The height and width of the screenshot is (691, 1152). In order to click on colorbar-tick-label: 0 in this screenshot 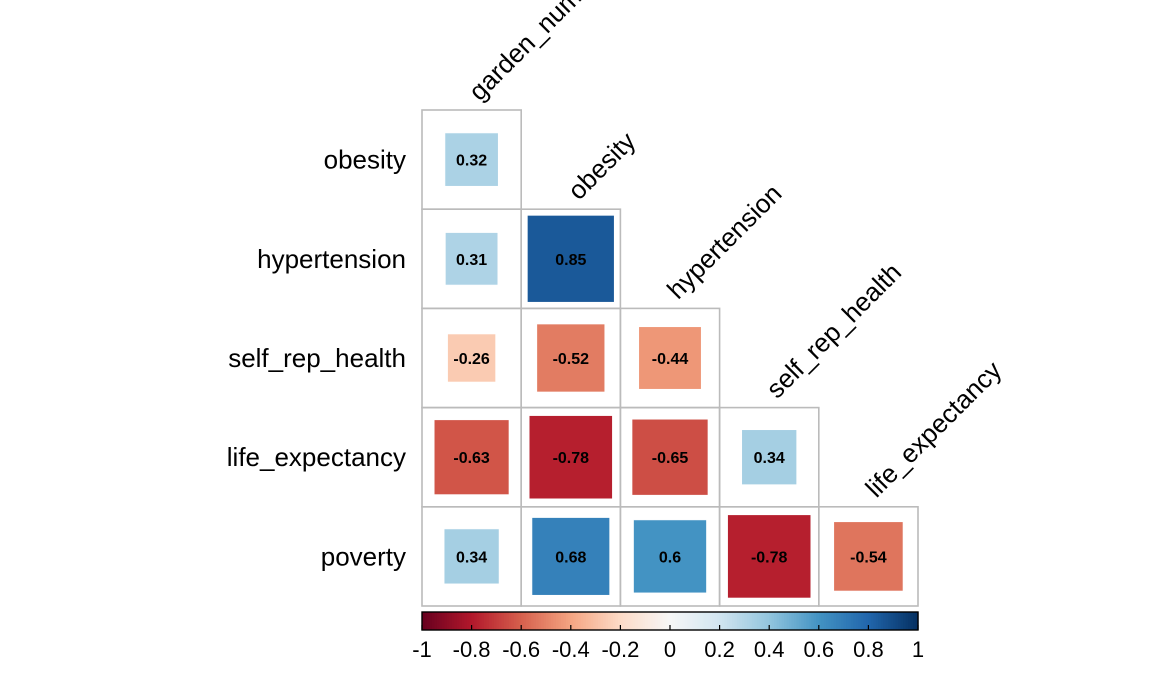, I will do `click(670, 649)`.